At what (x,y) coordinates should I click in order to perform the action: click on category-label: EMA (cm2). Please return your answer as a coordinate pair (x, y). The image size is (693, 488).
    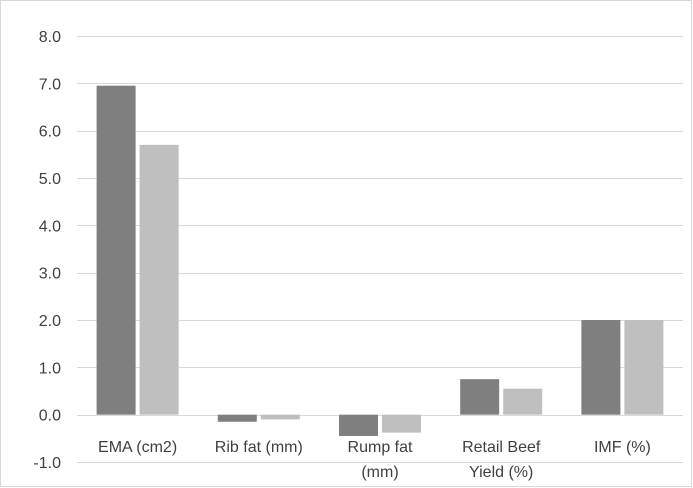
    Looking at the image, I should click on (137, 447).